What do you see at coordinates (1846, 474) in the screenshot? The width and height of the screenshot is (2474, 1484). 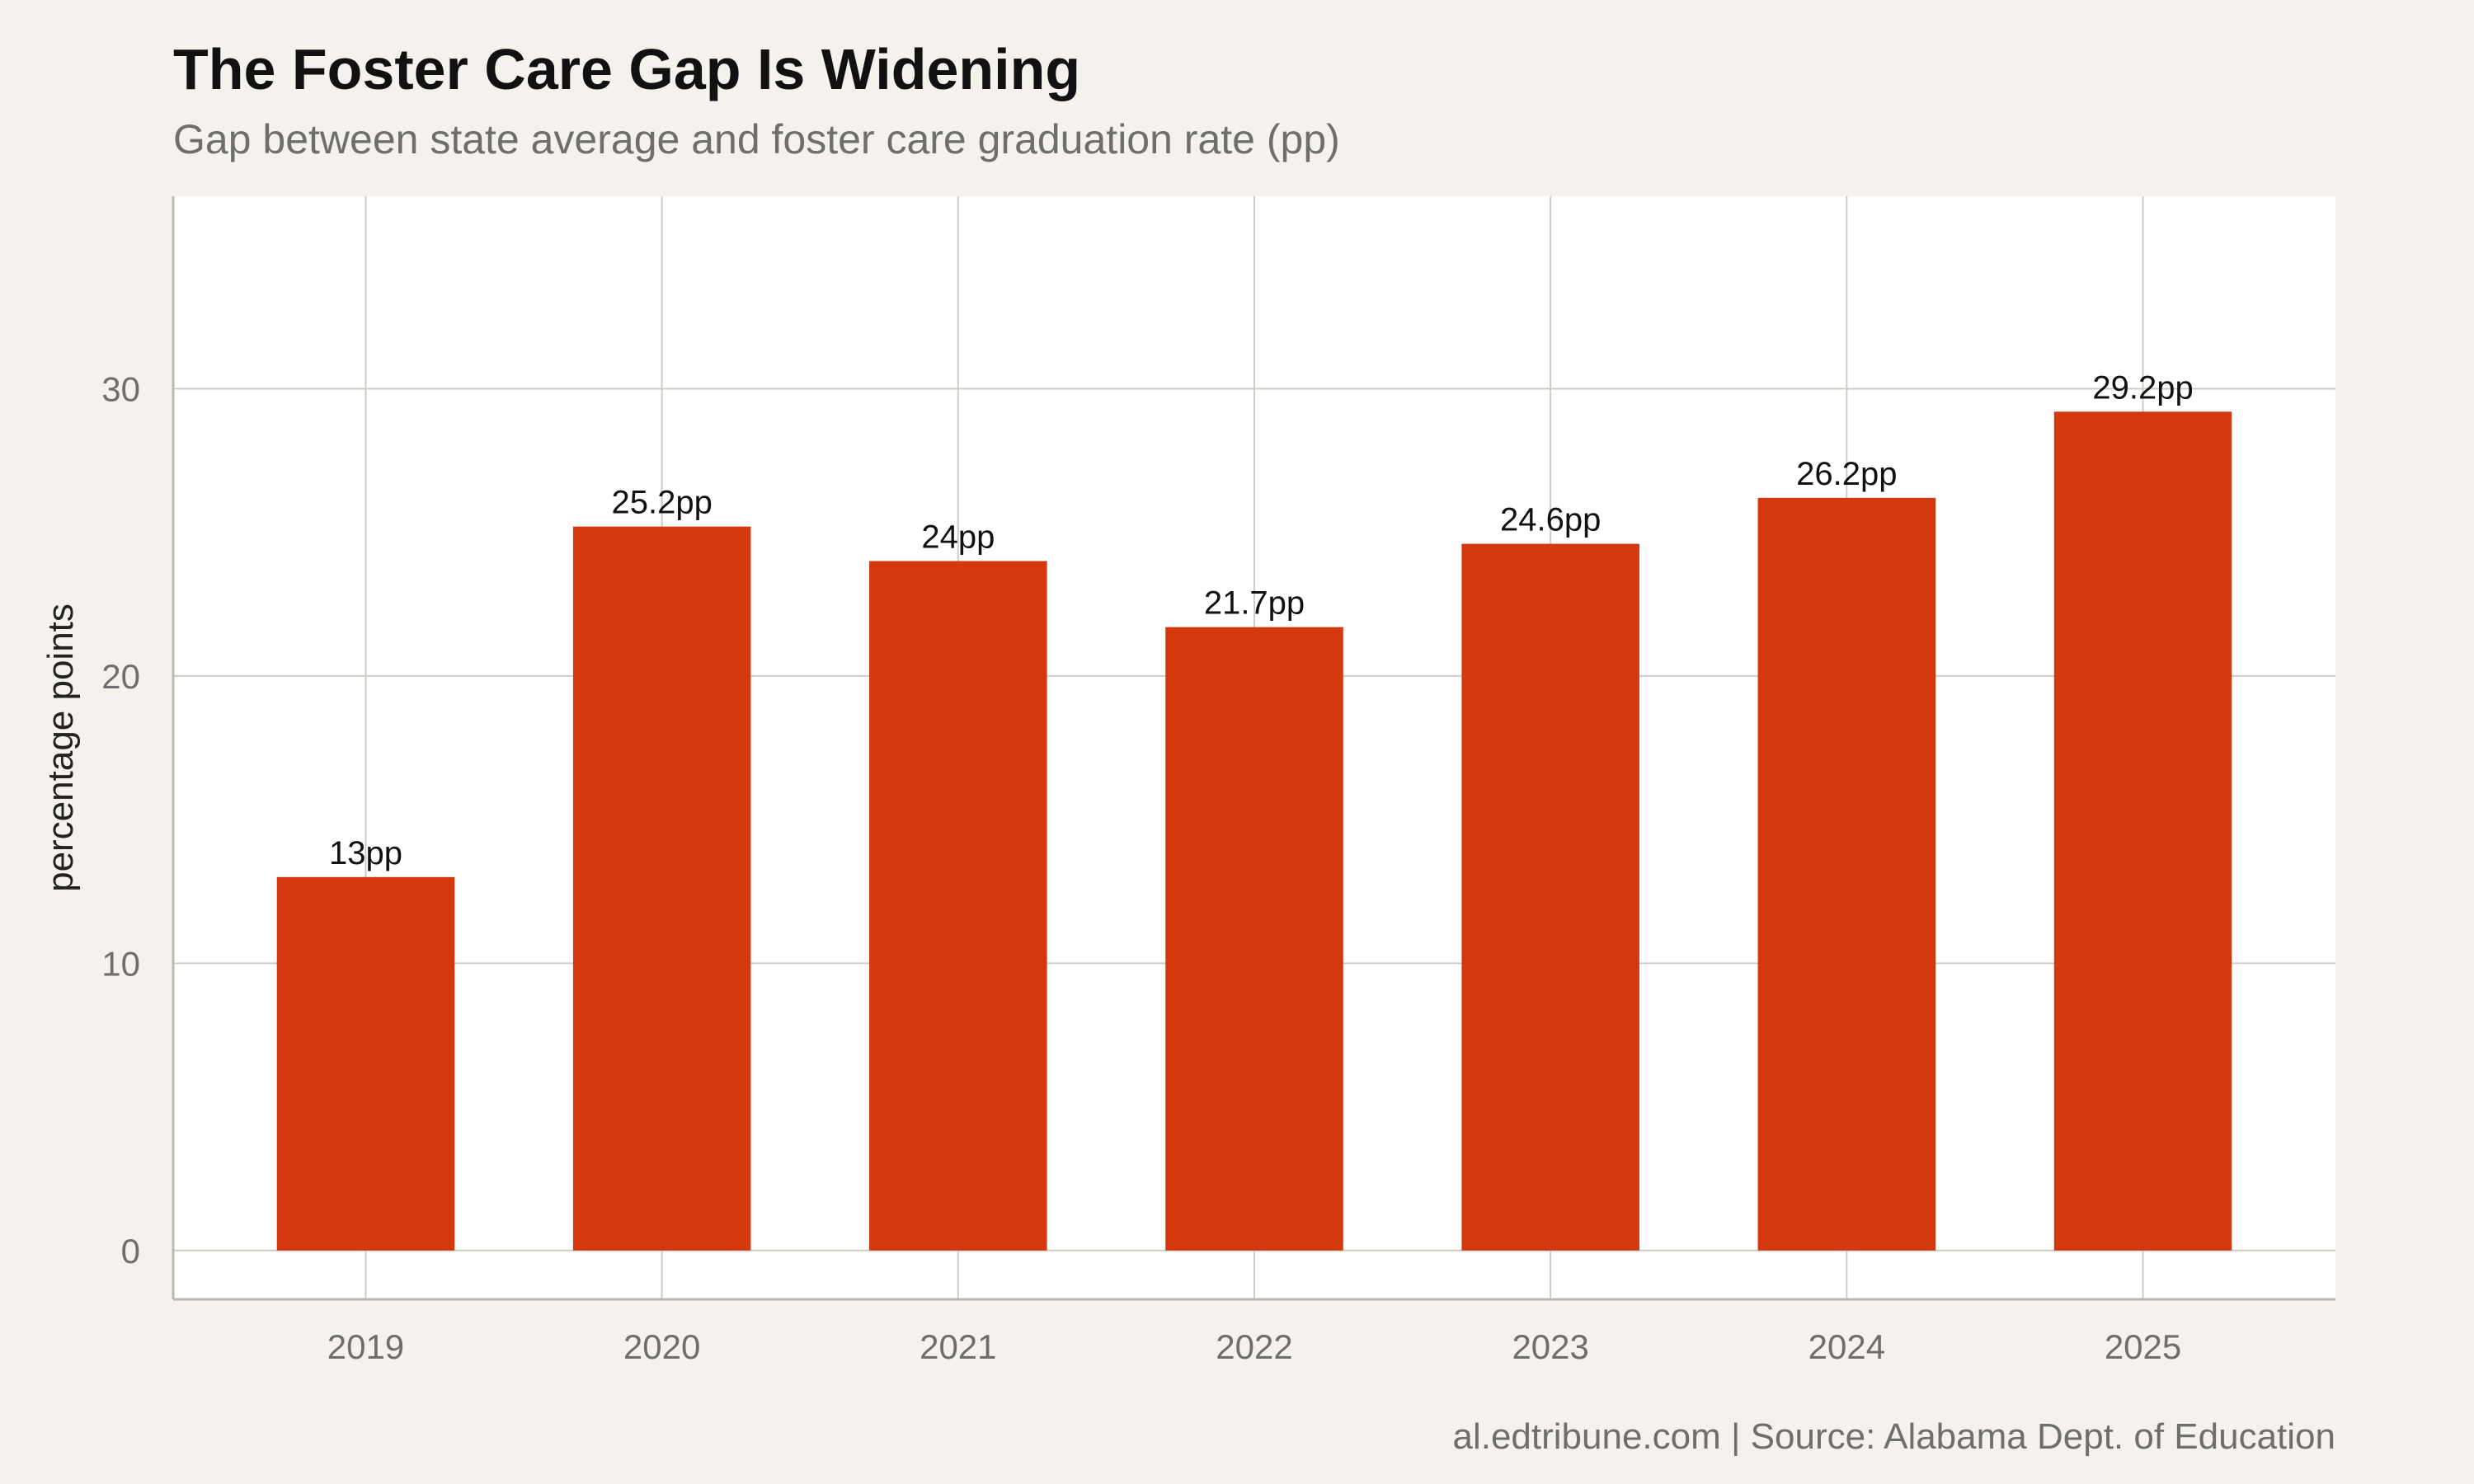 I see `bar-label-2024: 26.2pp` at bounding box center [1846, 474].